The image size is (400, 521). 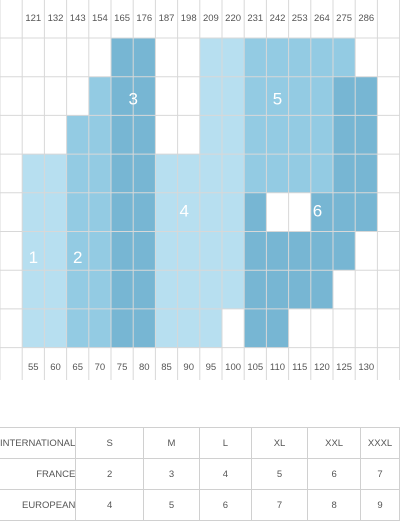 What do you see at coordinates (344, 367) in the screenshot?
I see `y-tick-label: 125` at bounding box center [344, 367].